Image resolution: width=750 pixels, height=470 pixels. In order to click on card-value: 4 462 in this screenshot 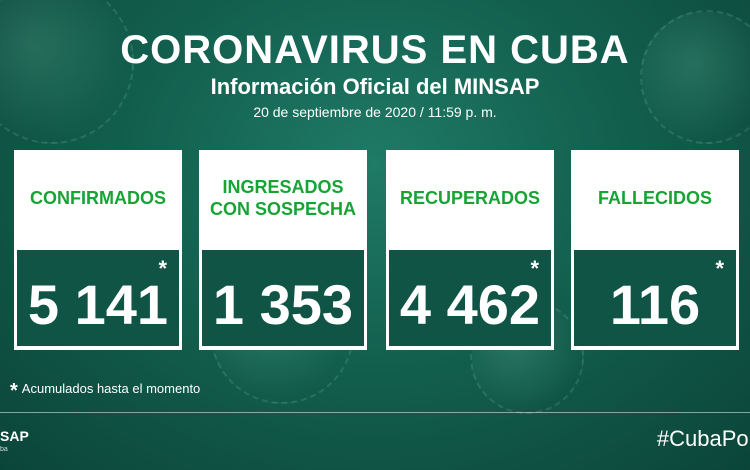, I will do `click(470, 304)`.